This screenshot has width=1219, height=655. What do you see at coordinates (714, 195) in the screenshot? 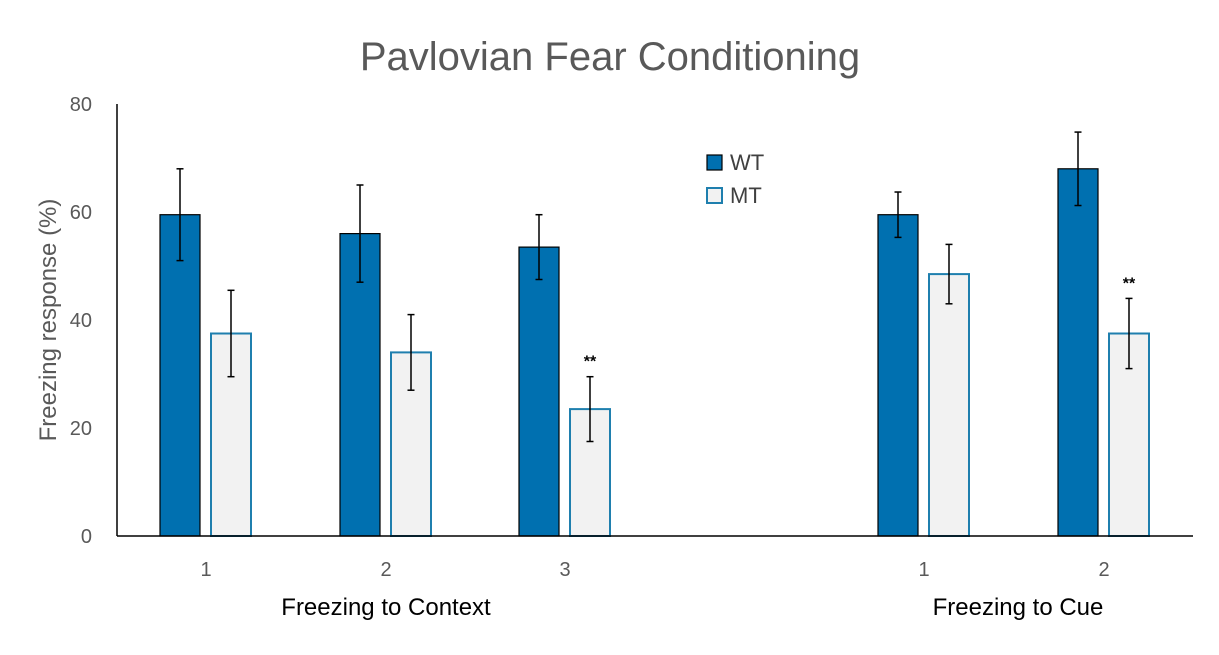
I see `legend-swatch-mt` at bounding box center [714, 195].